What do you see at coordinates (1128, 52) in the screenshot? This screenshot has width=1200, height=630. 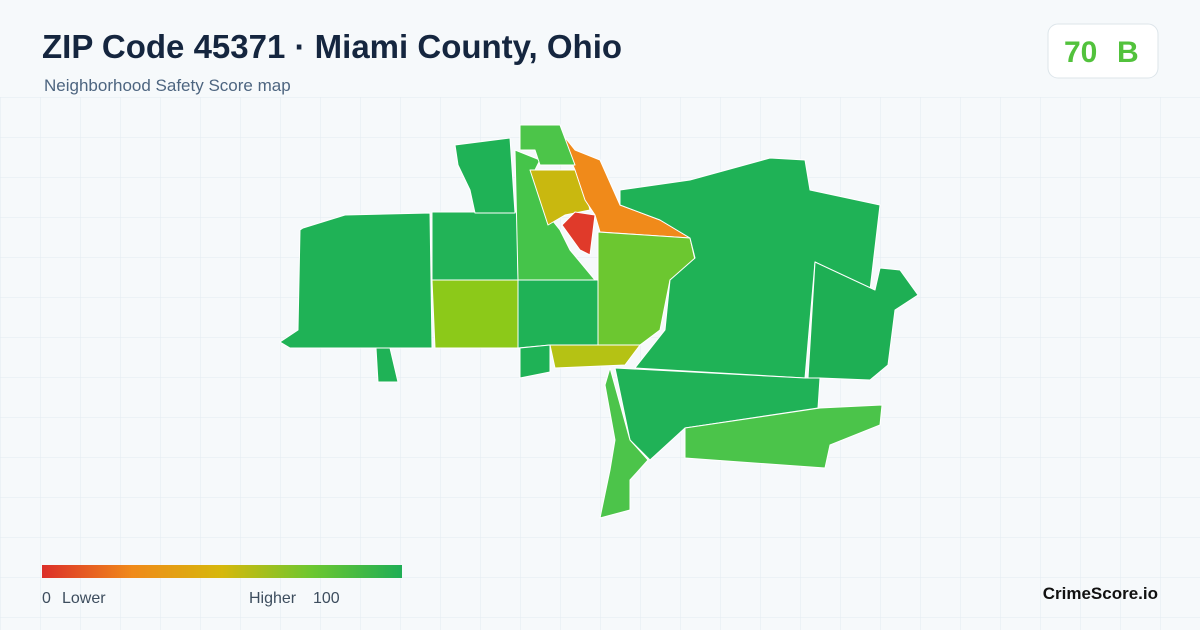 I see `score-grade: B` at bounding box center [1128, 52].